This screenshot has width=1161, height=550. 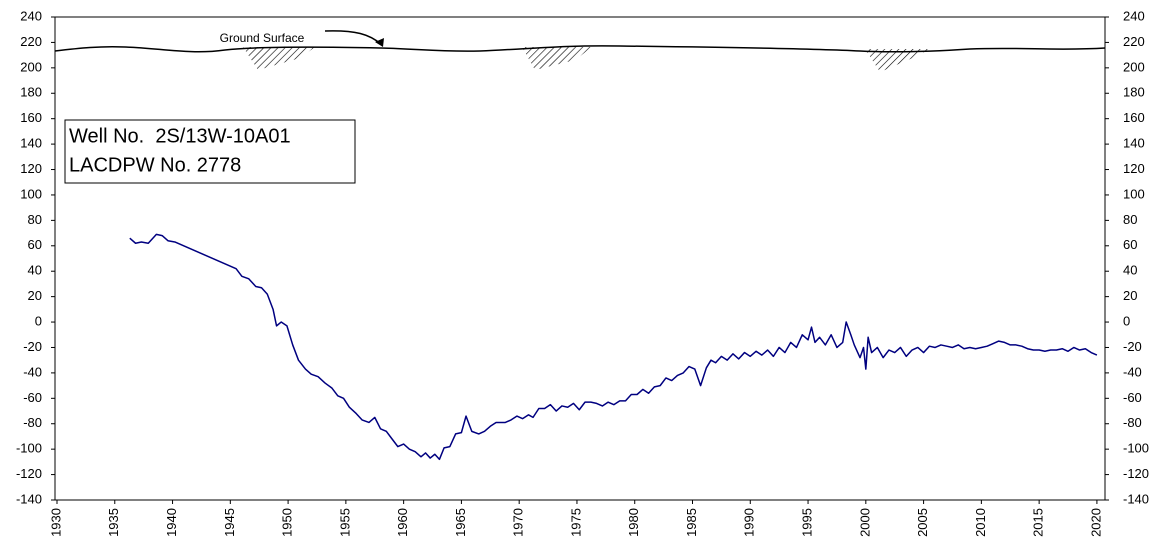 I want to click on x-tick-label: 1985, so click(x=691, y=522).